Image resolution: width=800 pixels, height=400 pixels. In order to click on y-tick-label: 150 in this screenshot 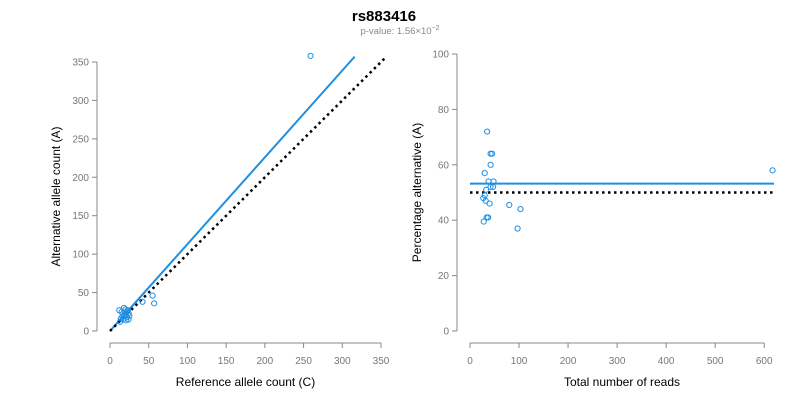, I will do `click(80, 216)`.